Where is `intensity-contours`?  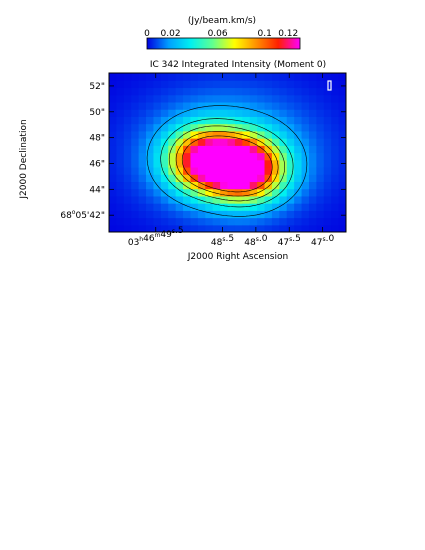
intensity-contours is located at coordinates (227, 161).